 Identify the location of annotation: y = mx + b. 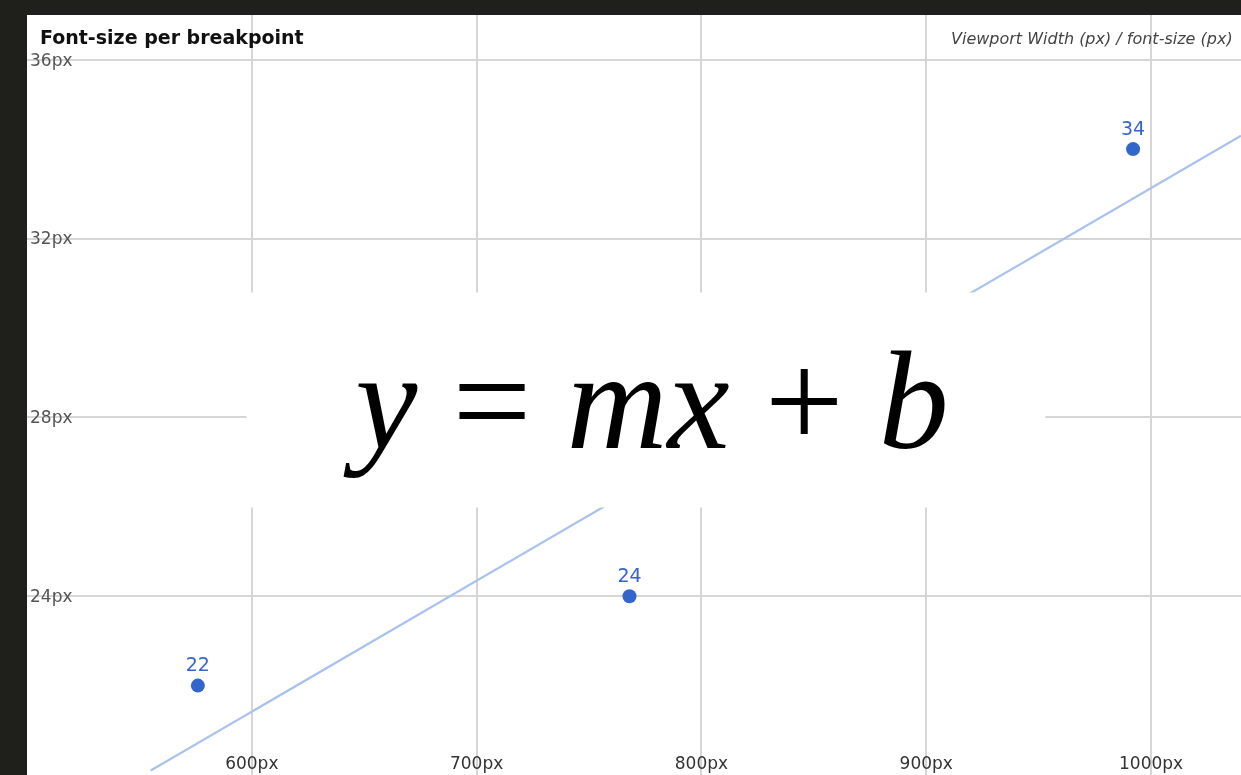
(646, 400).